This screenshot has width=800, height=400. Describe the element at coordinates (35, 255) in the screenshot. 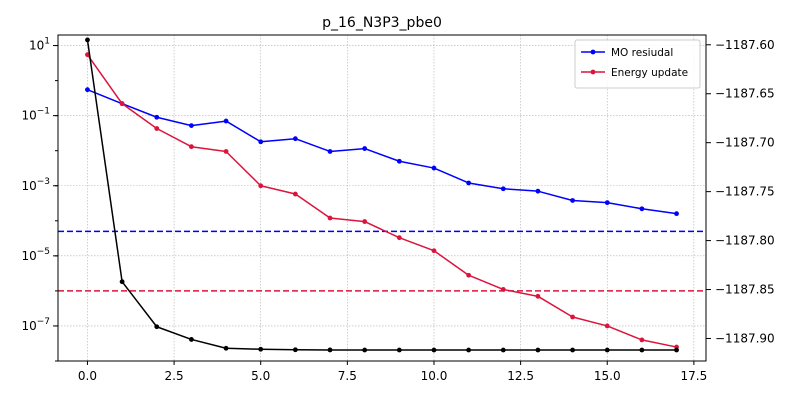

I see `y-left-tick-label: 10⁻⁵` at that location.